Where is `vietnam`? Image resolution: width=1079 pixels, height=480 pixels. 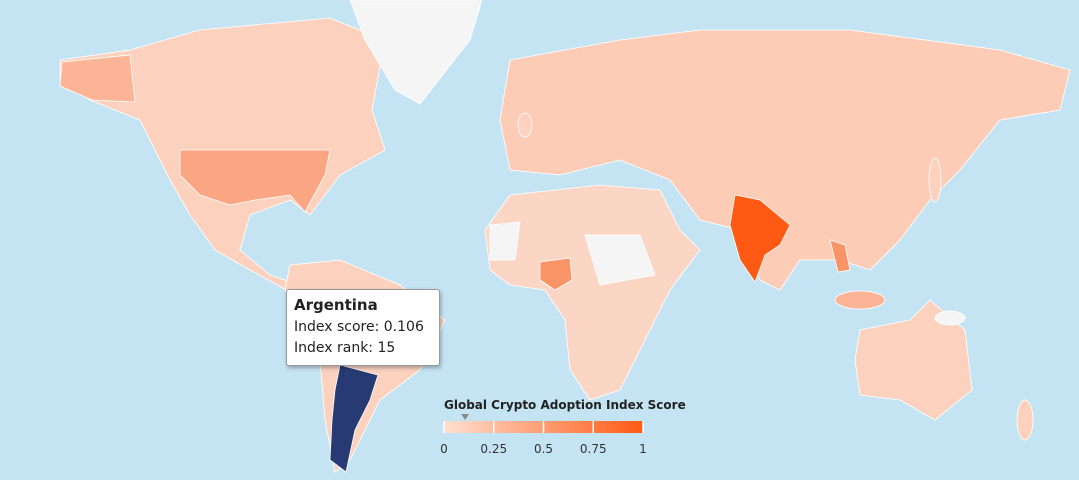 vietnam is located at coordinates (840, 256).